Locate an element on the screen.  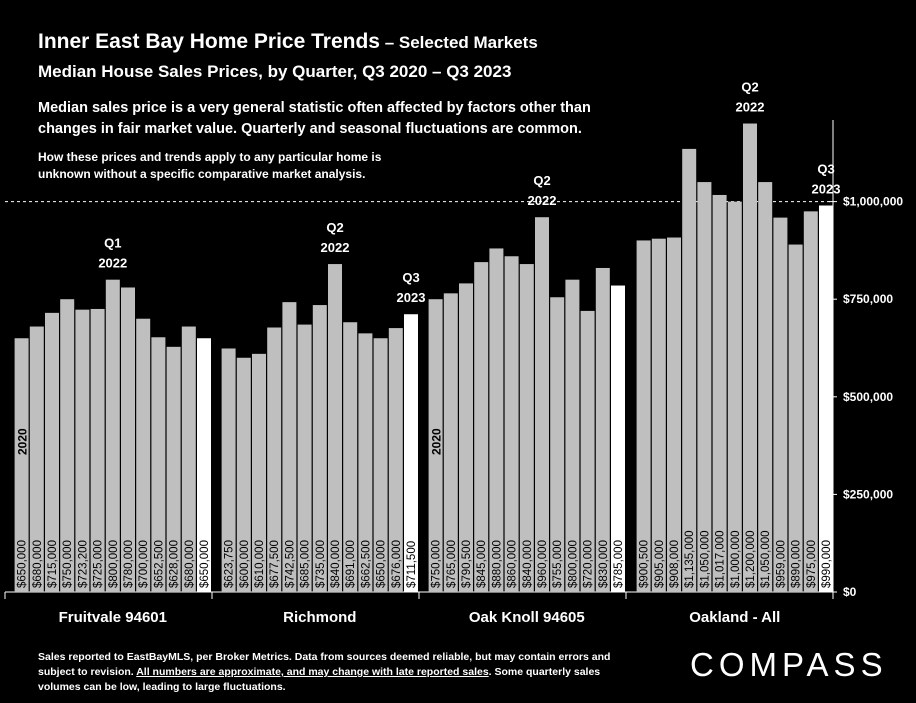
bar-value-label: $840,000 is located at coordinates (336, 564).